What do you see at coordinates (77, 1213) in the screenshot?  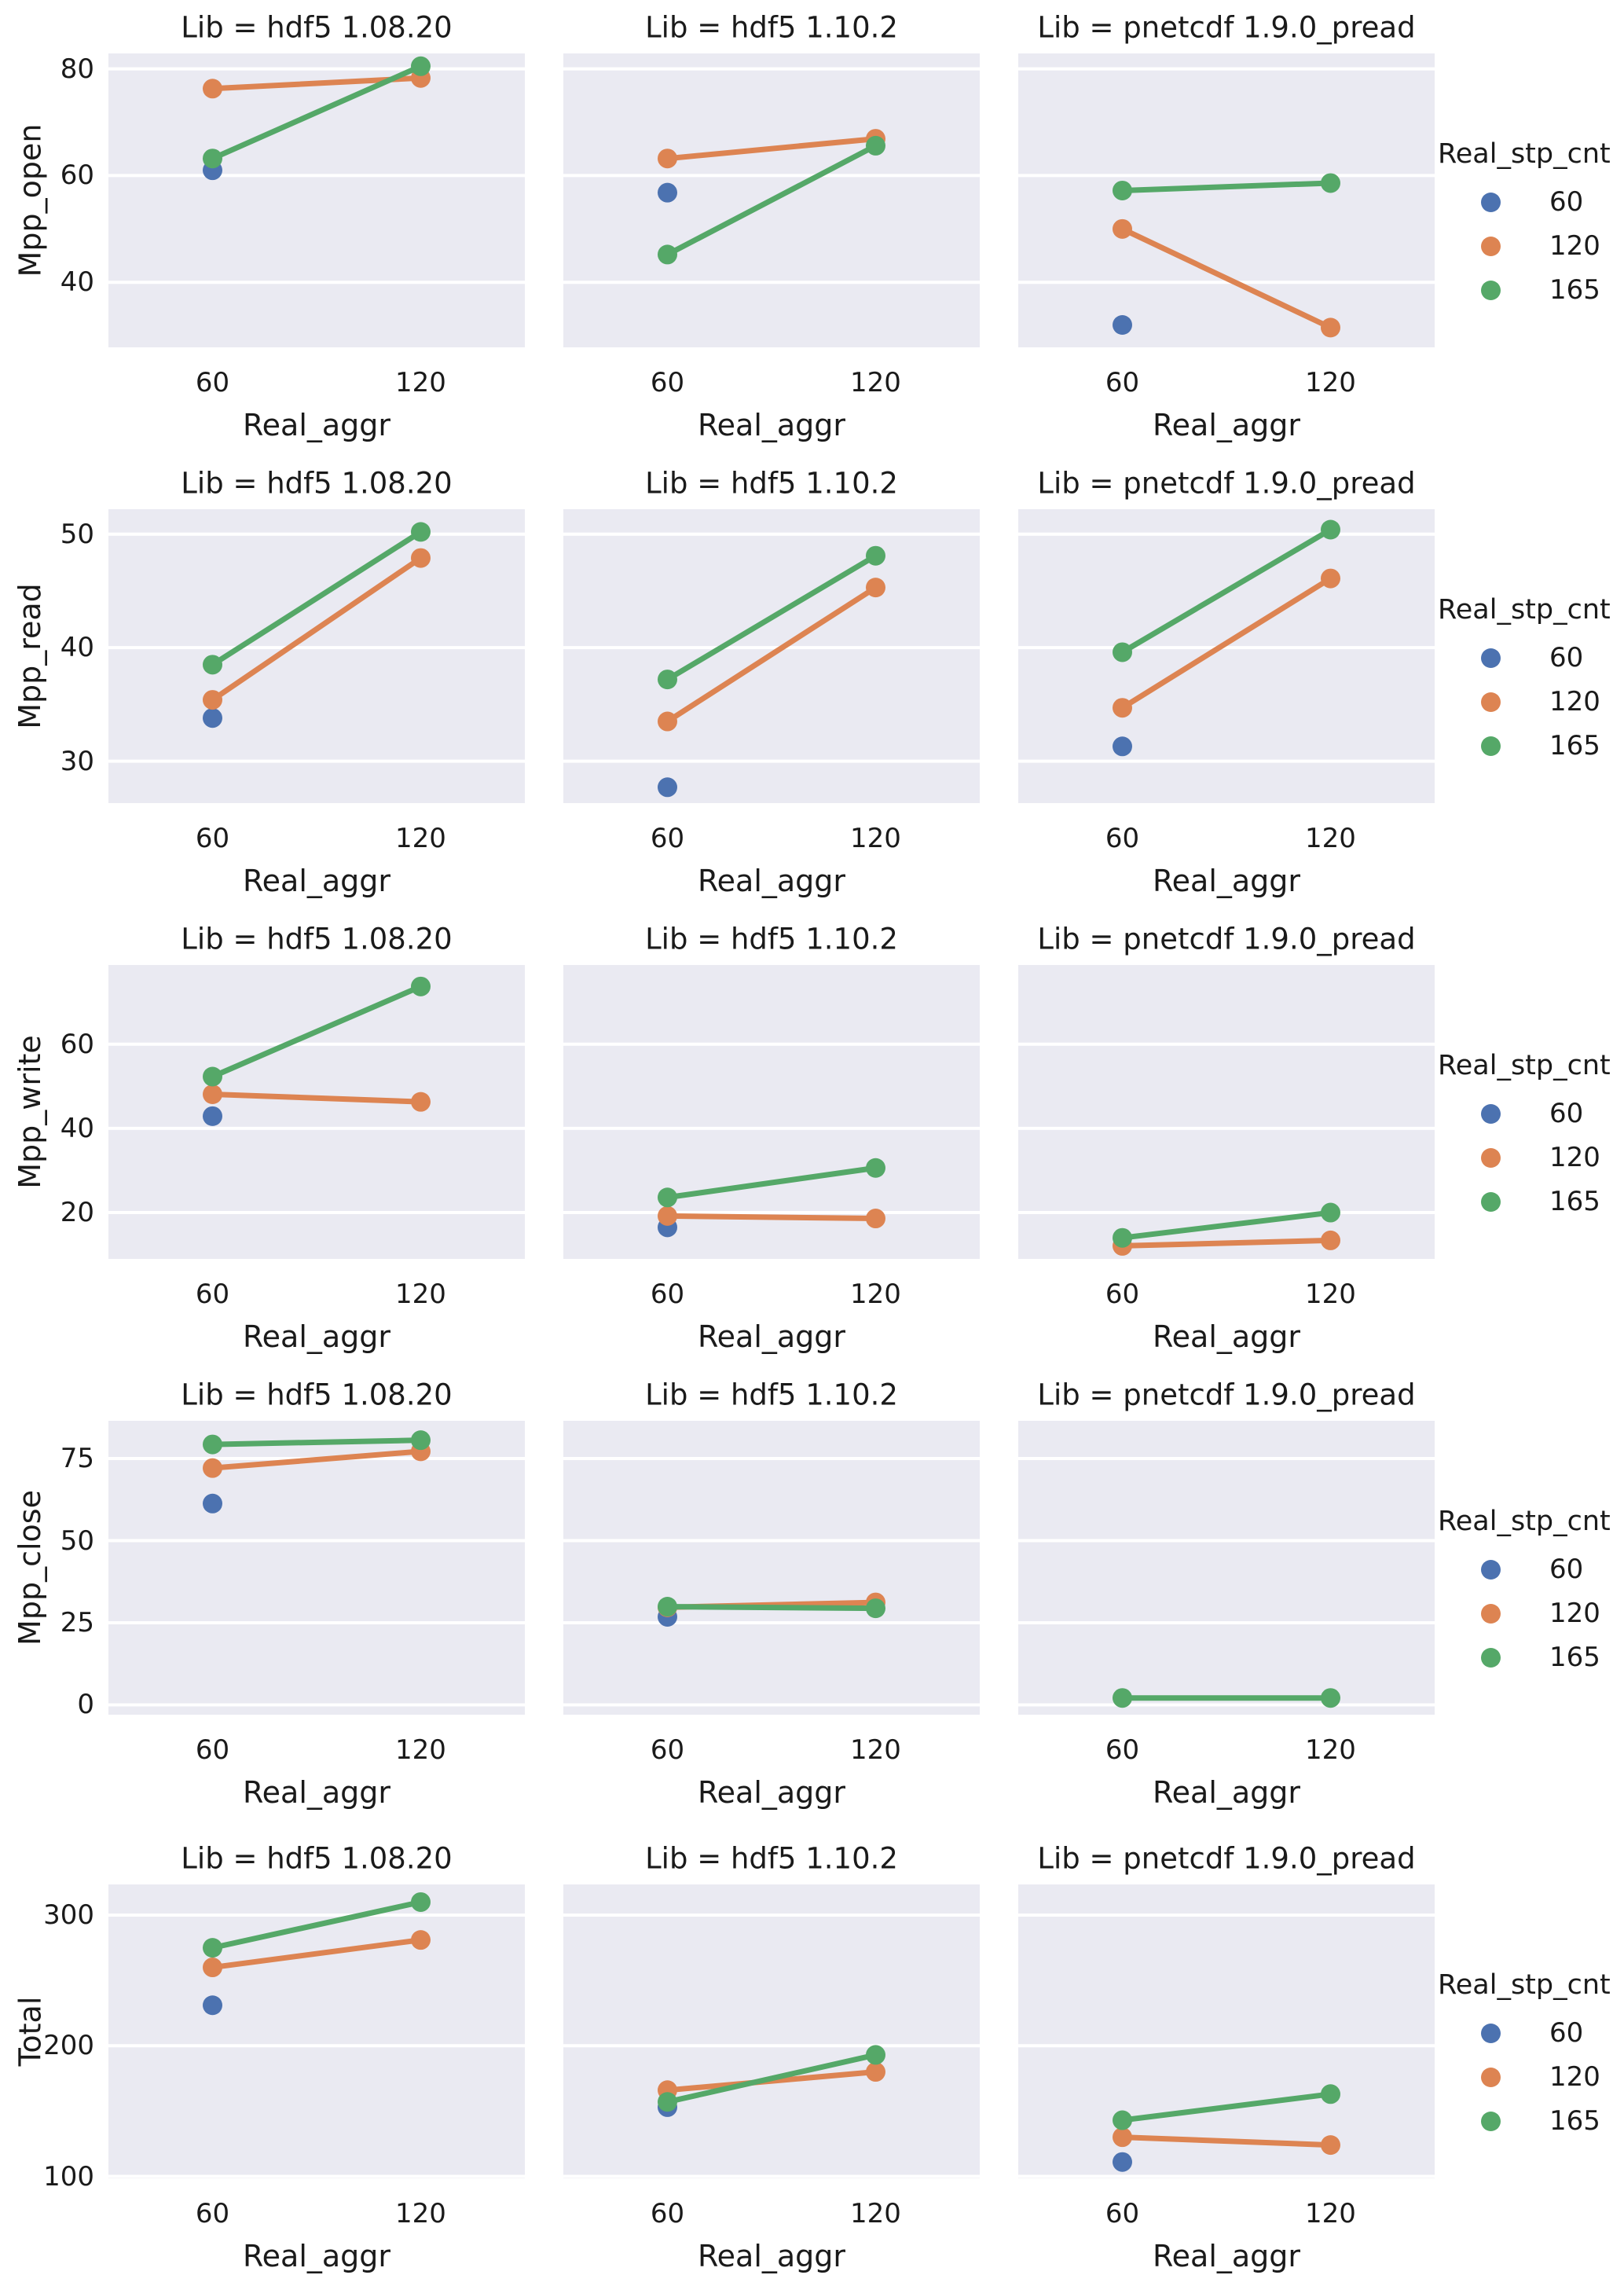 I see `y-tick-label: 20` at bounding box center [77, 1213].